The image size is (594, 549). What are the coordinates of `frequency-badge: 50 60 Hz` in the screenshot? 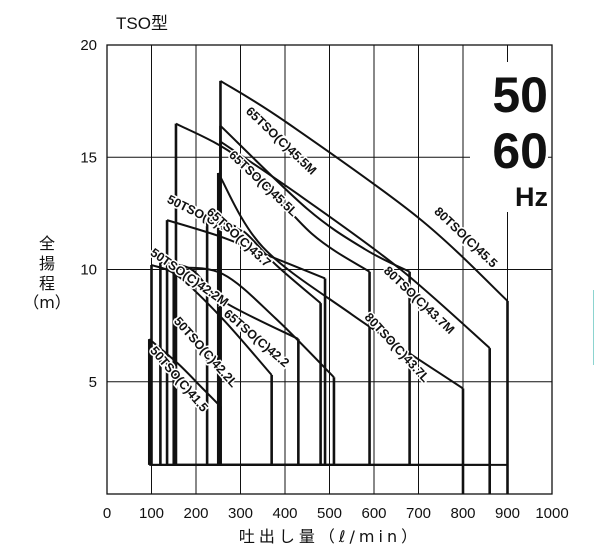 It's located at (509, 137).